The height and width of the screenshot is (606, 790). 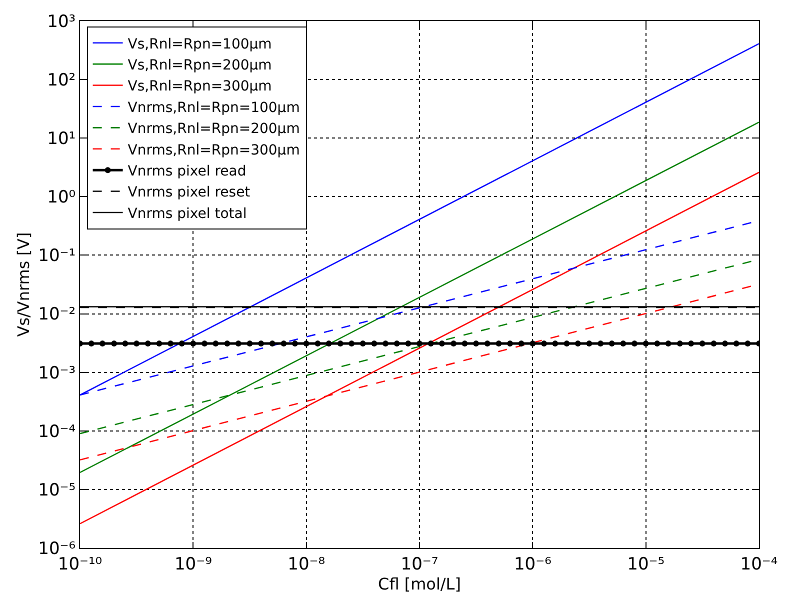 What do you see at coordinates (759, 564) in the screenshot?
I see `x-tick-label: 10⁻⁴` at bounding box center [759, 564].